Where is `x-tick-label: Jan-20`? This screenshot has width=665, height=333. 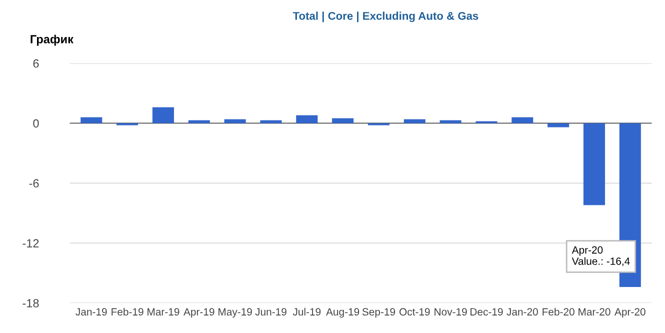 x-tick-label: Jan-20 is located at coordinates (522, 312).